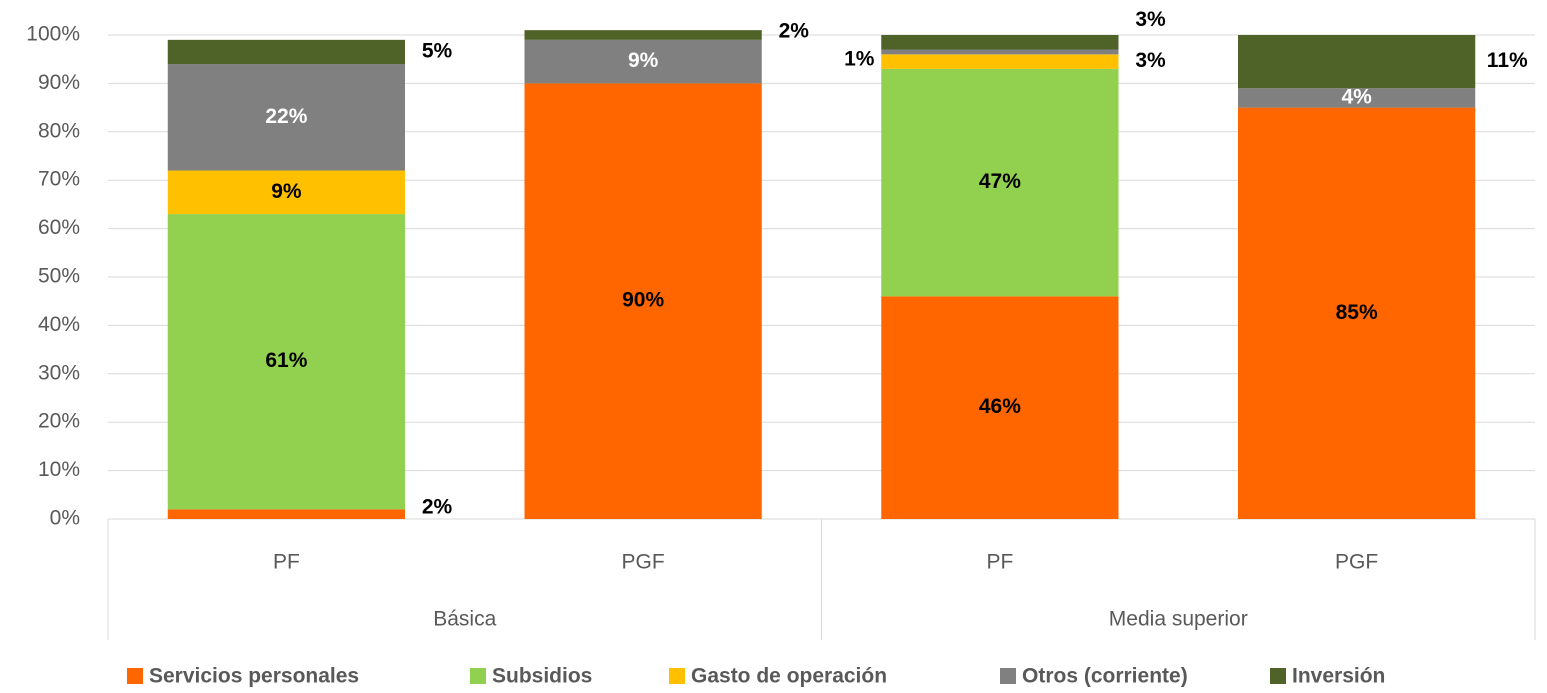 This screenshot has width=1547, height=693. I want to click on legend-label: Servicios personales, so click(254, 676).